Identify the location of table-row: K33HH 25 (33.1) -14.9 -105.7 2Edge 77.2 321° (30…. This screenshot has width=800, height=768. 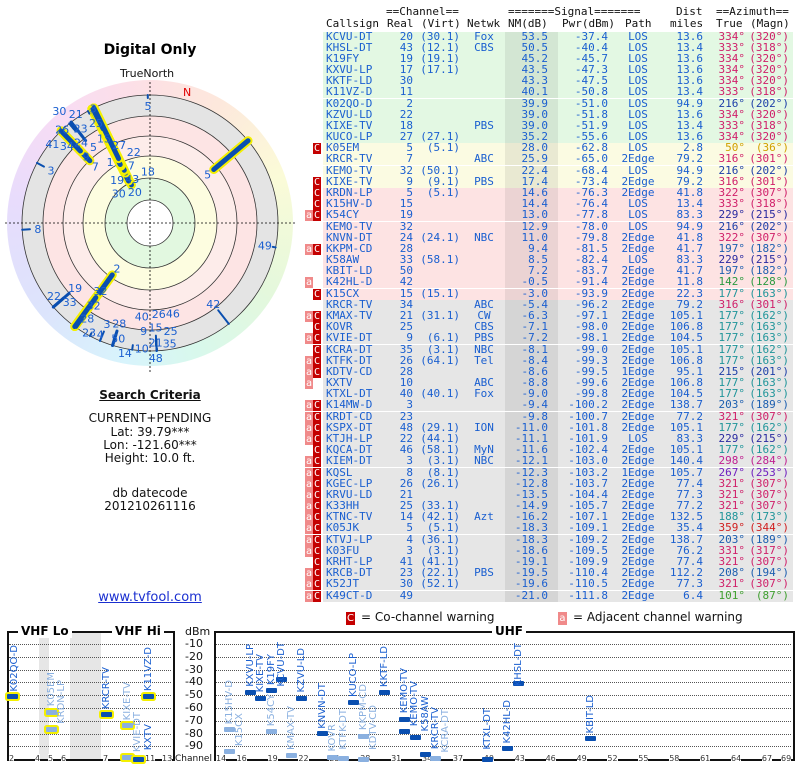
(558, 506).